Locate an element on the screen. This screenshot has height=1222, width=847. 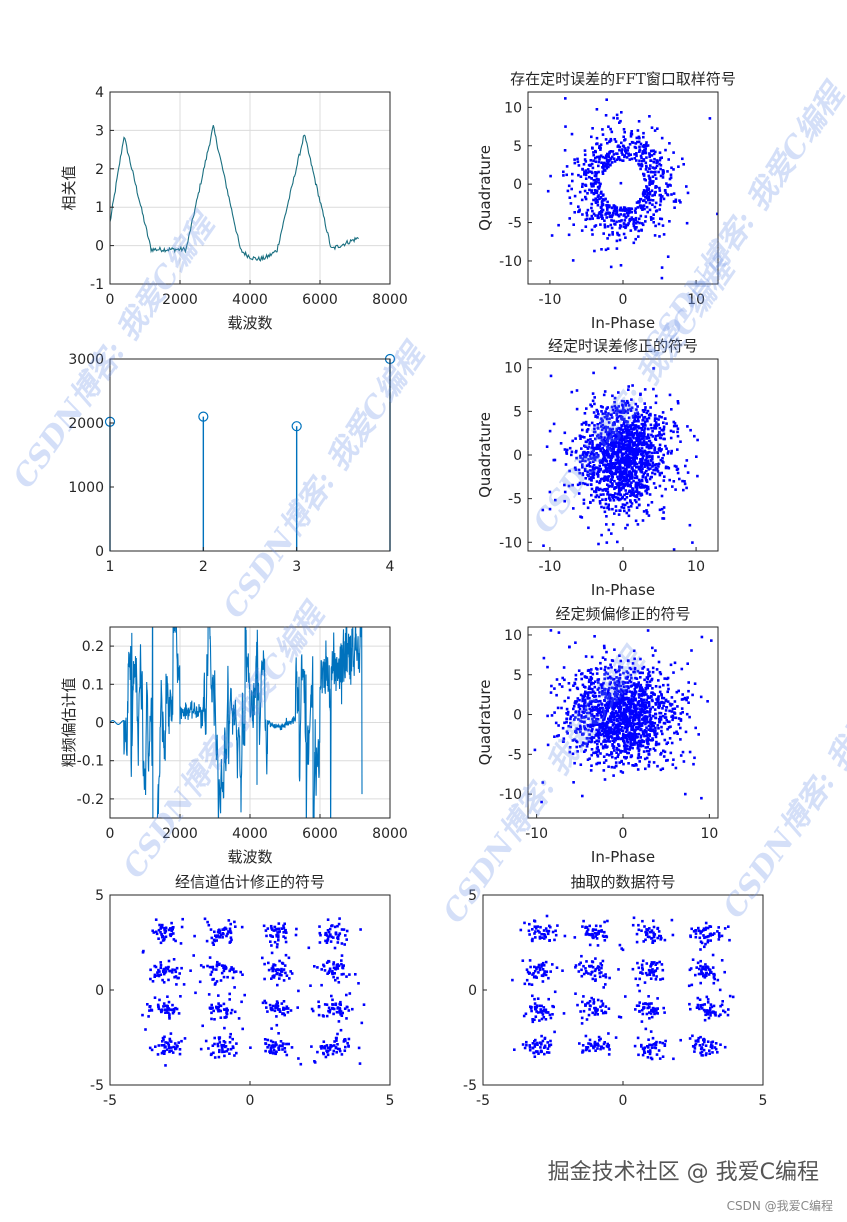
tick-label-x: -10 is located at coordinates (536, 834).